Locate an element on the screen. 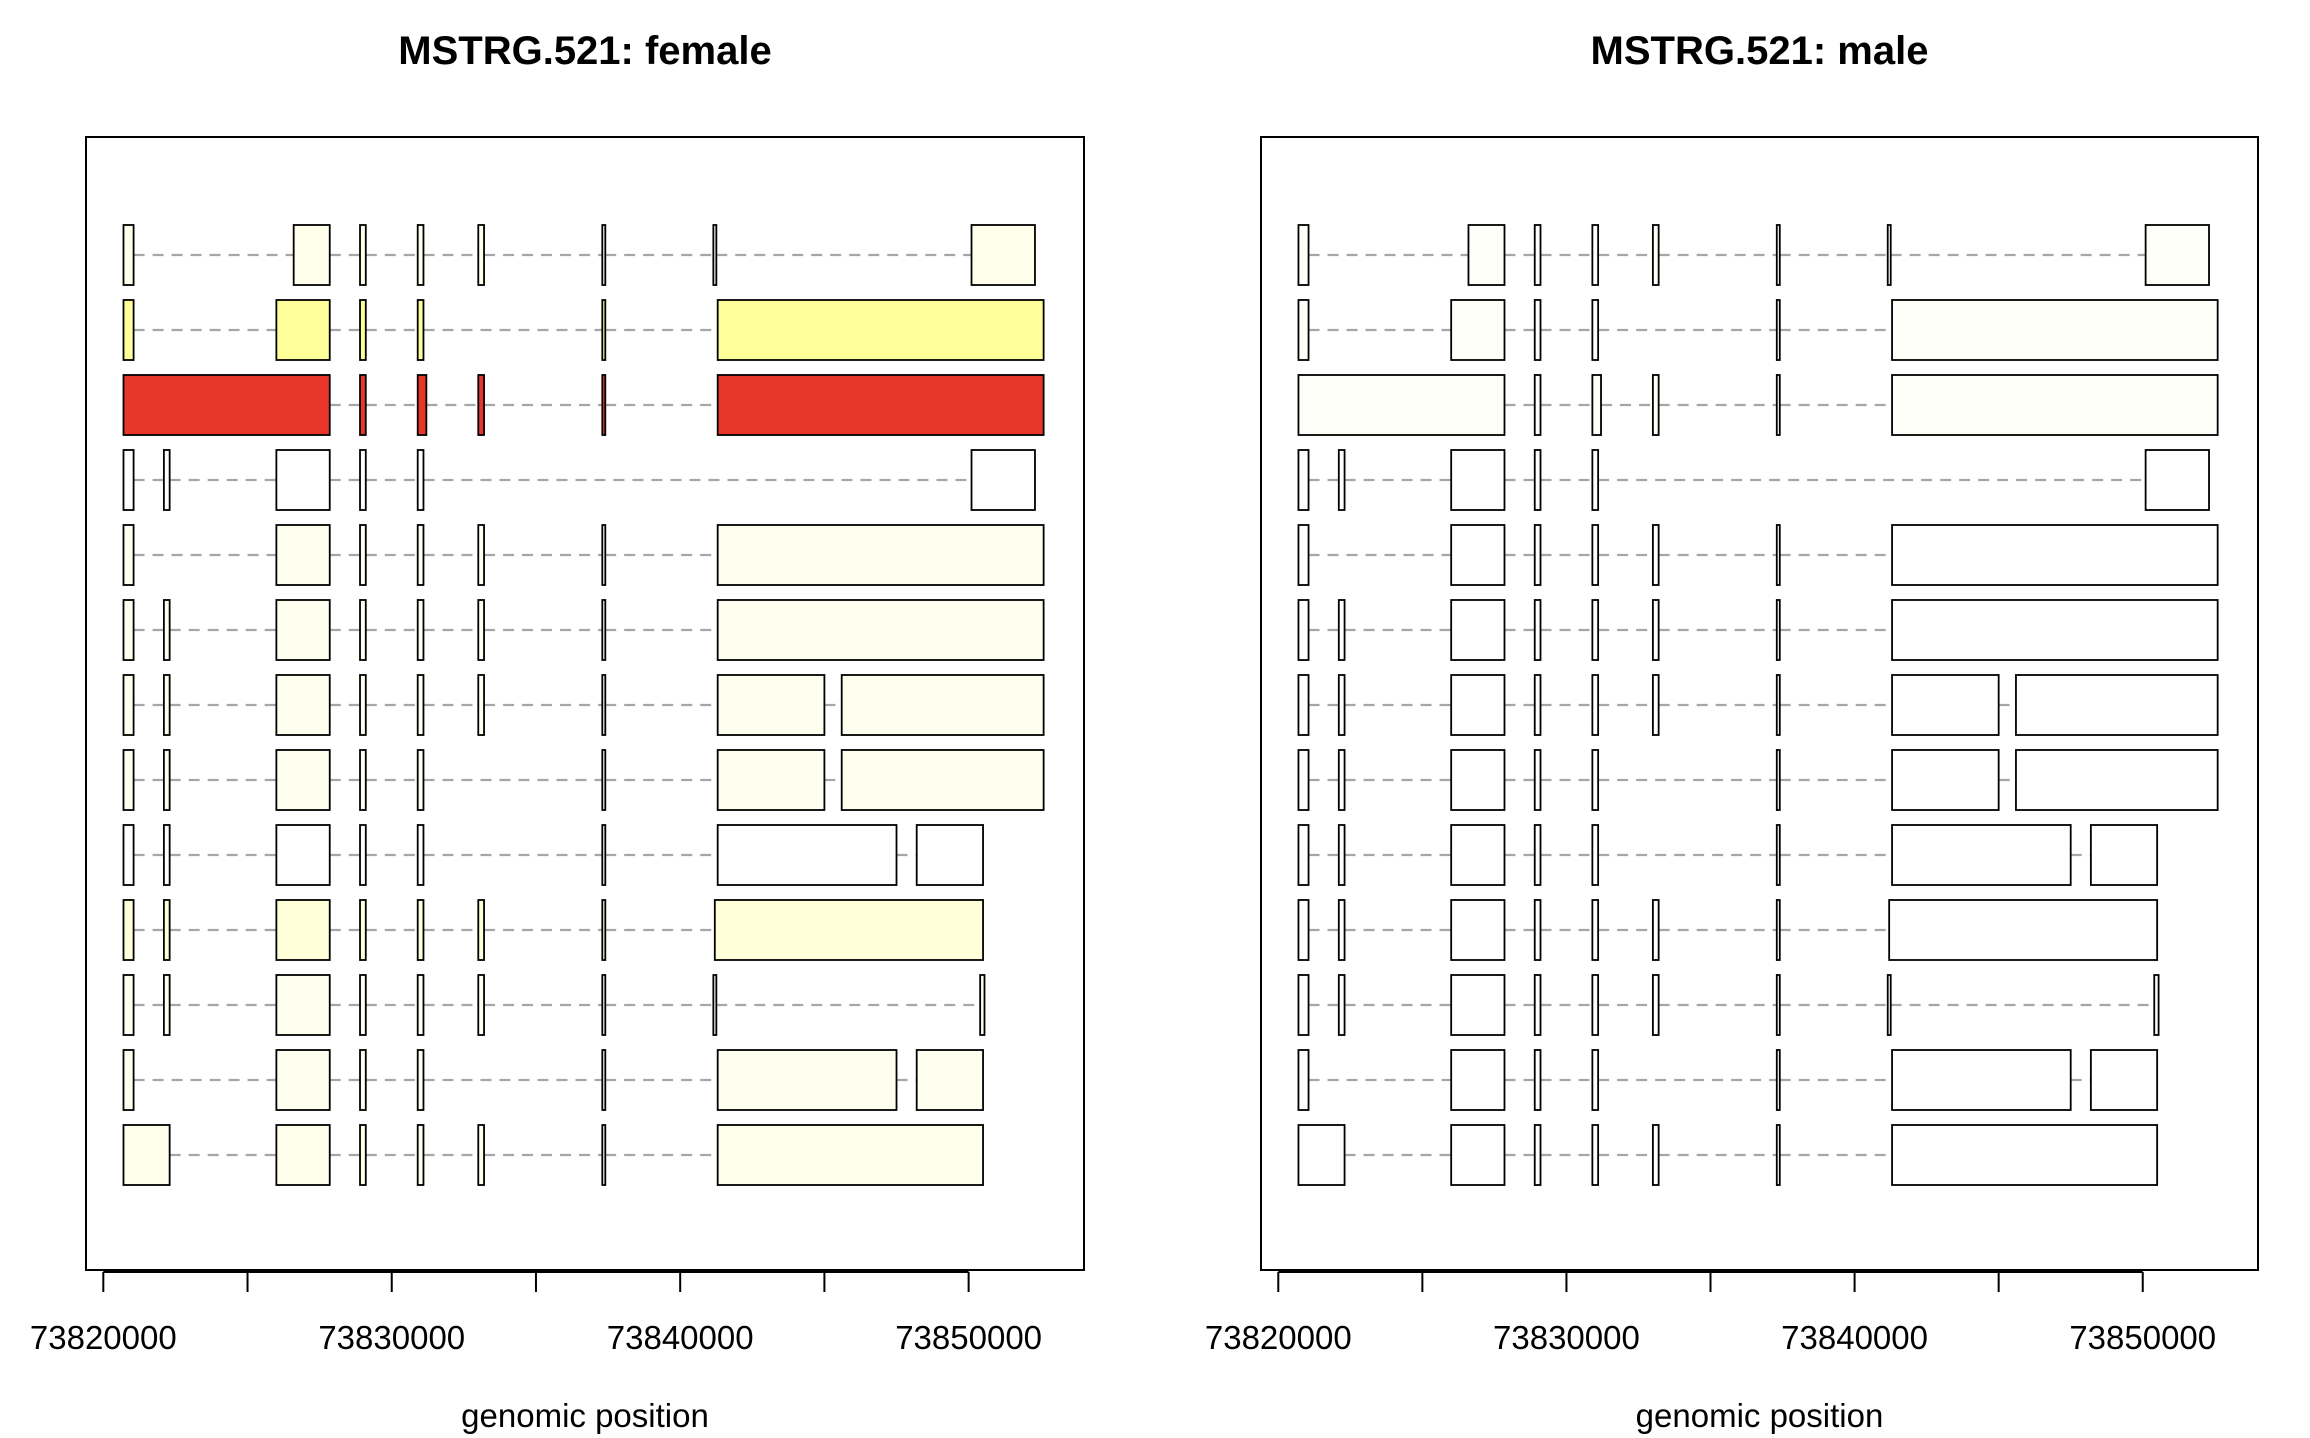 Image resolution: width=2310 pixels, height=1438 pixels. x-tick-label: 73820000 is located at coordinates (1278, 1337).